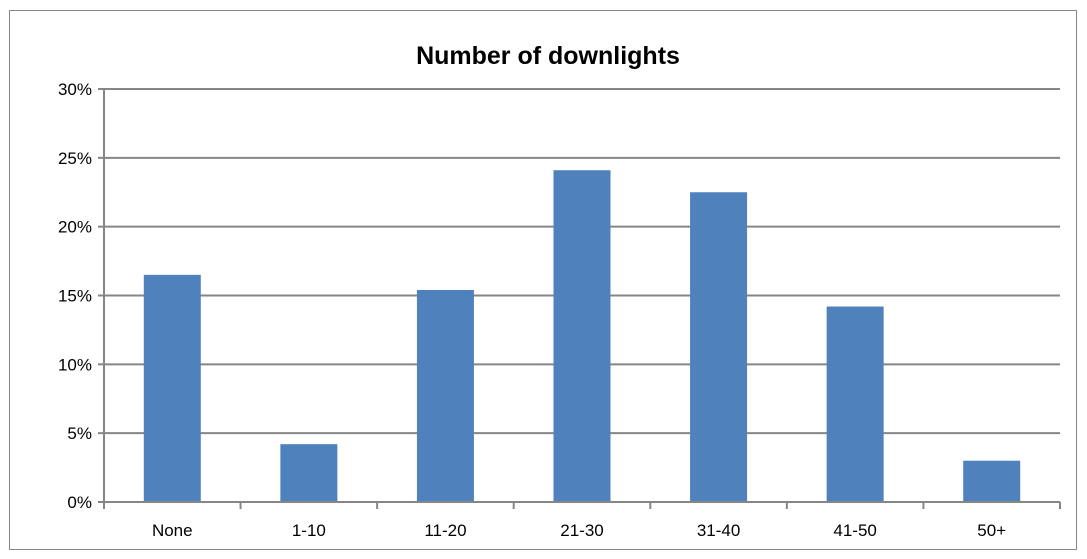 This screenshot has height=559, width=1087. What do you see at coordinates (854, 530) in the screenshot?
I see `x-tick-label: 41-50` at bounding box center [854, 530].